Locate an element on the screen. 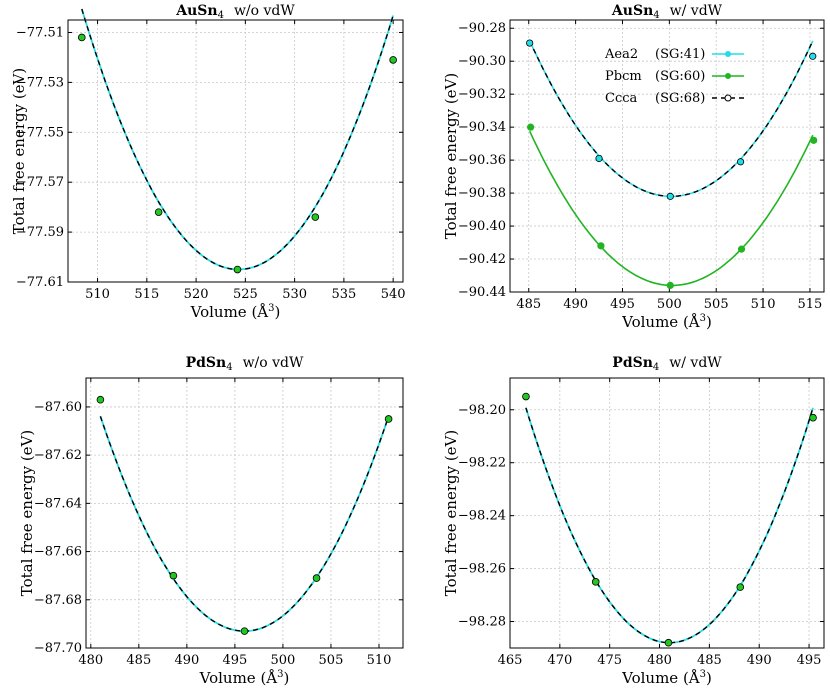  y-tick-label: −98.22 is located at coordinates (482, 463).